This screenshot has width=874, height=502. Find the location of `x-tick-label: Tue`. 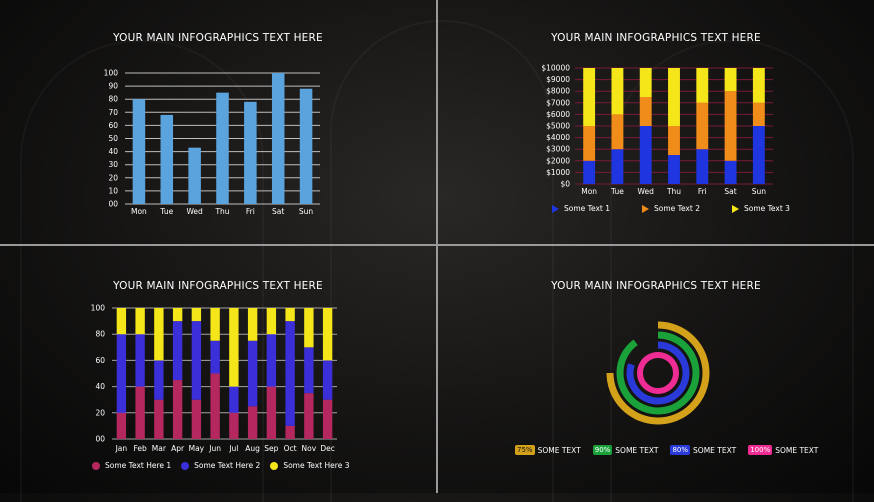

x-tick-label: Tue is located at coordinates (617, 191).